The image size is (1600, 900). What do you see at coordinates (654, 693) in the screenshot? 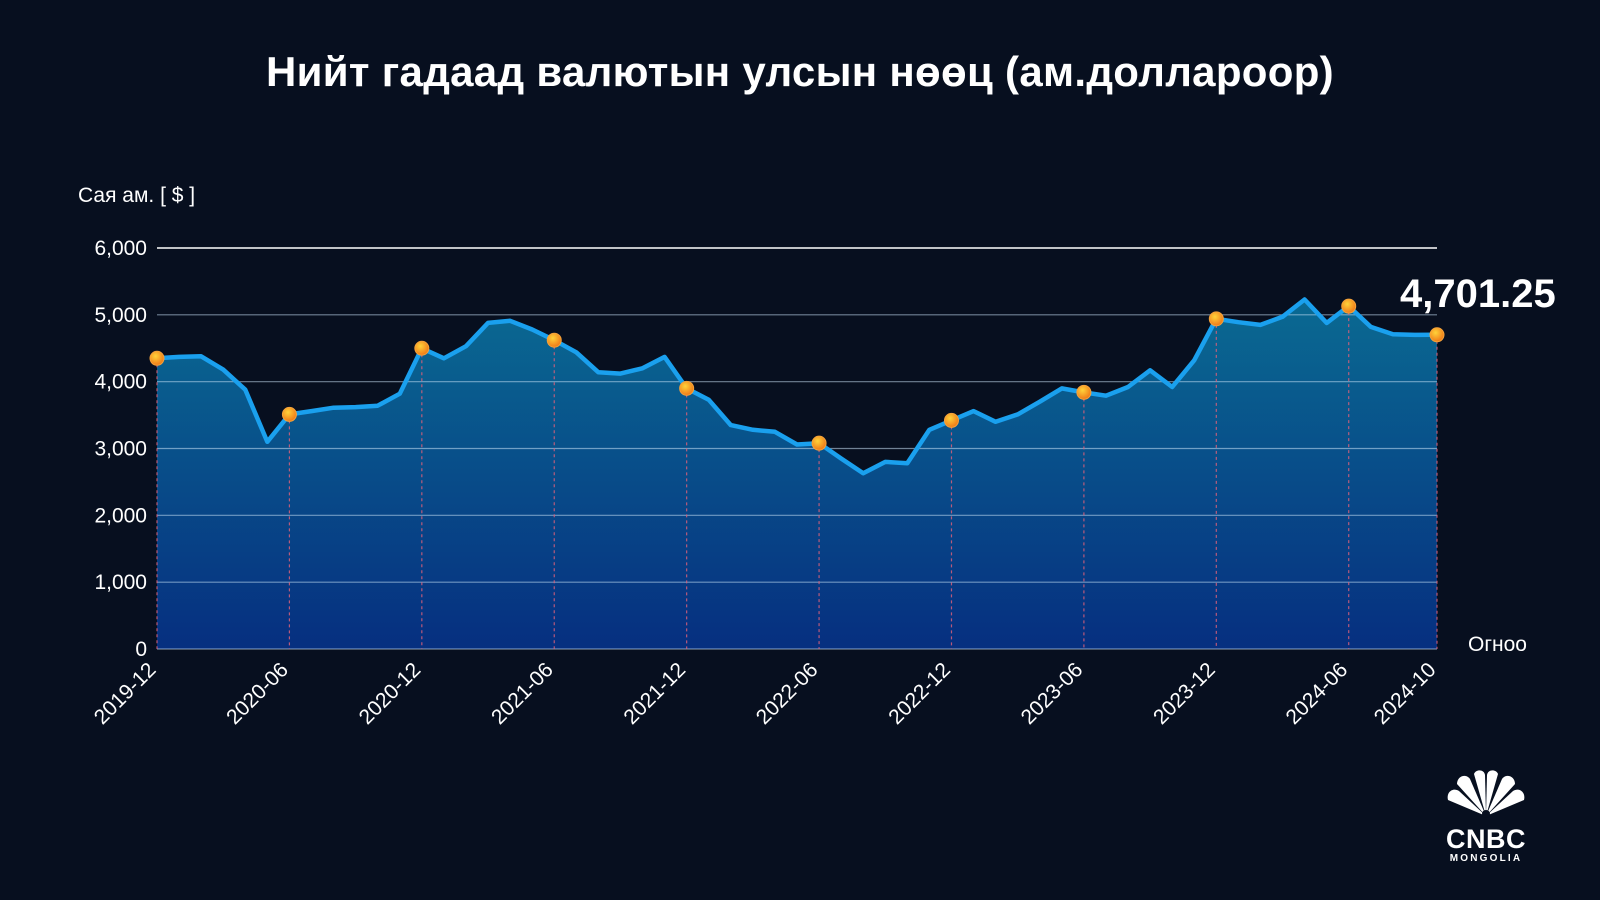
I see `x-tick-label: 2021-12` at bounding box center [654, 693].